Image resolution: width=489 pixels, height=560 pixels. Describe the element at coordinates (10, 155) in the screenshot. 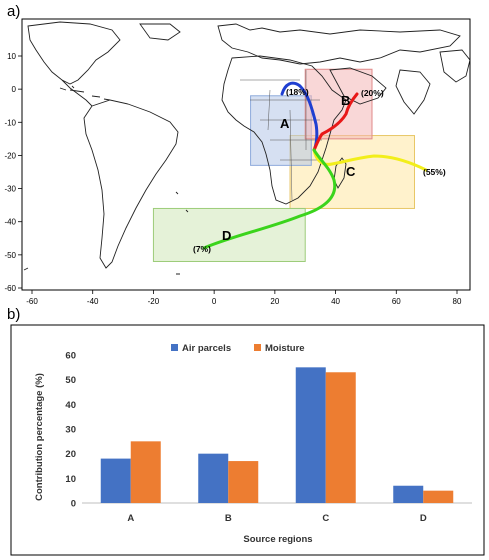

I see `map-y-tick-label: -20` at that location.